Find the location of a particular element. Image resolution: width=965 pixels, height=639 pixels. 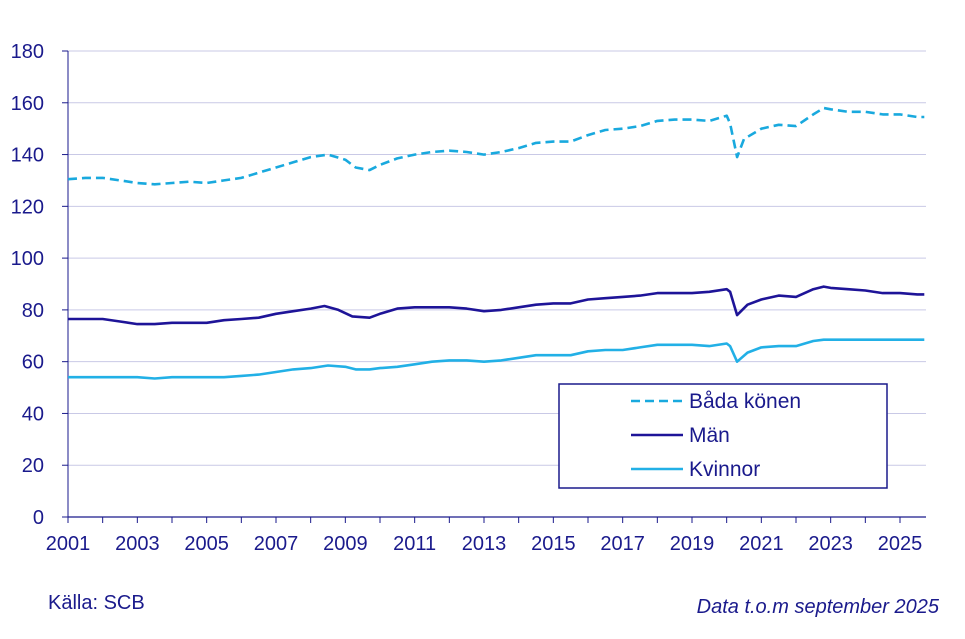

y-tick-label: 20 is located at coordinates (33, 466).